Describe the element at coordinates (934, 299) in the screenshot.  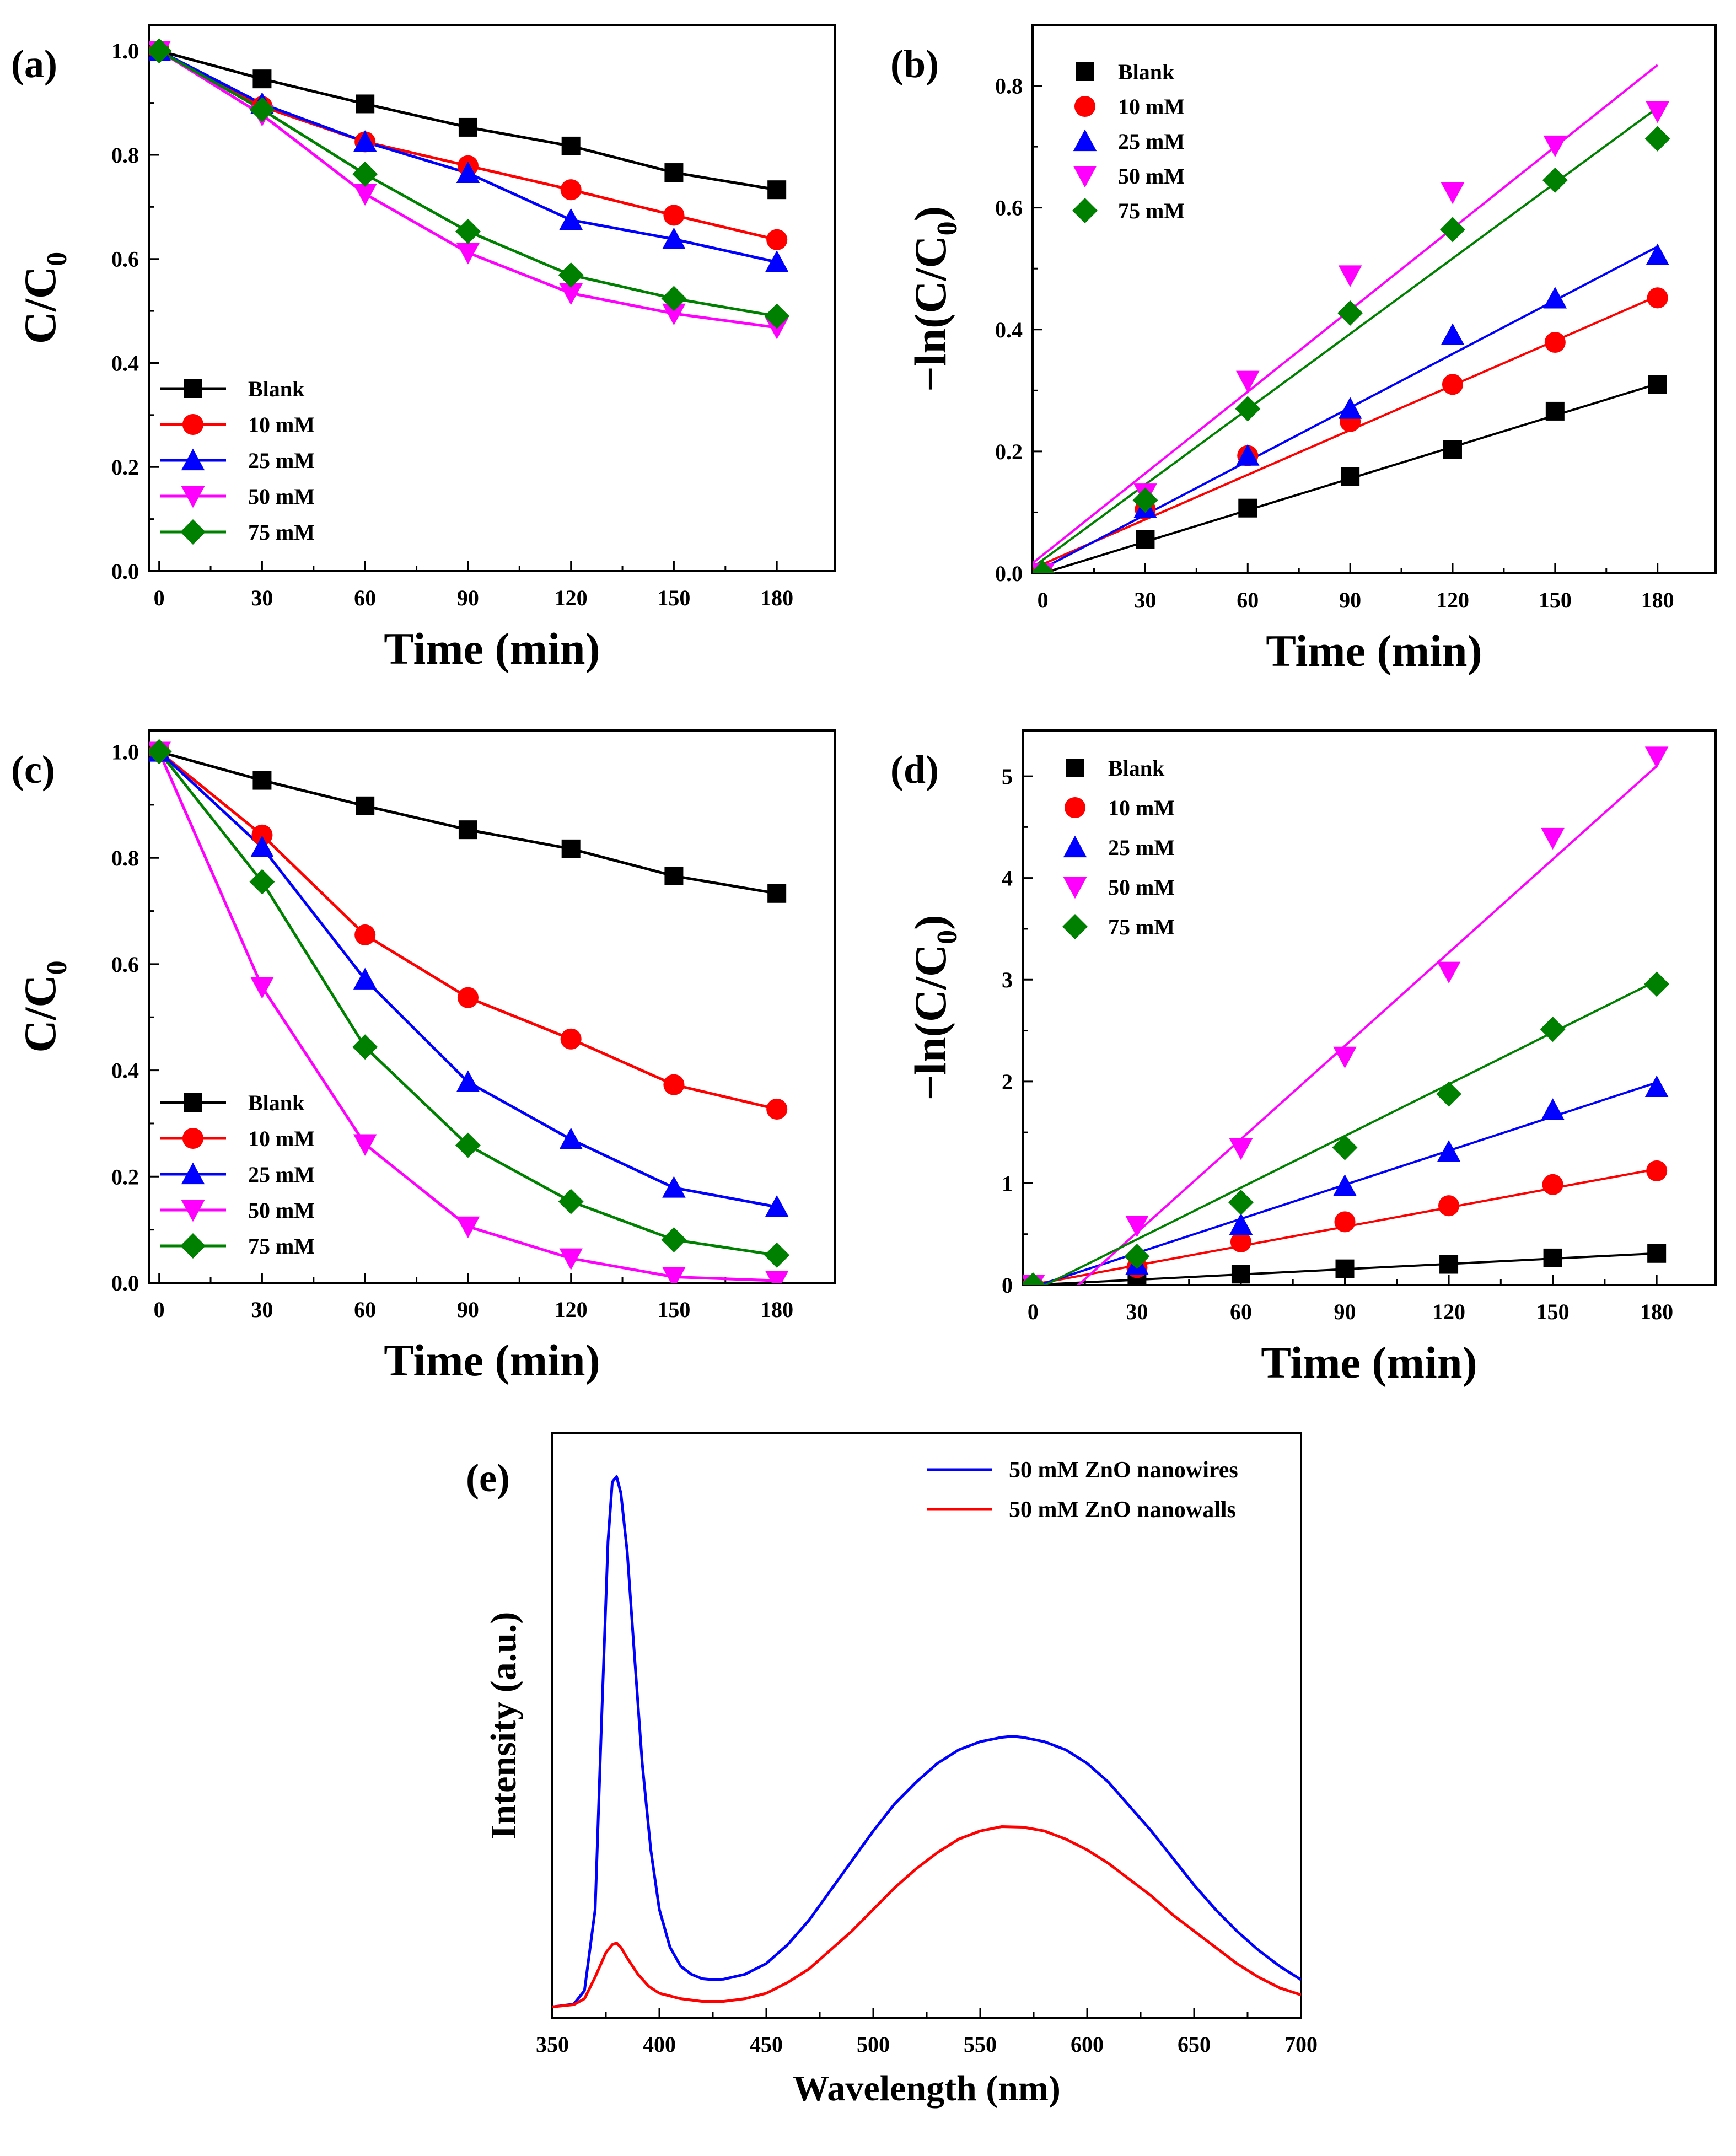
I see `y-axis-title: −ln(C/C0)` at that location.